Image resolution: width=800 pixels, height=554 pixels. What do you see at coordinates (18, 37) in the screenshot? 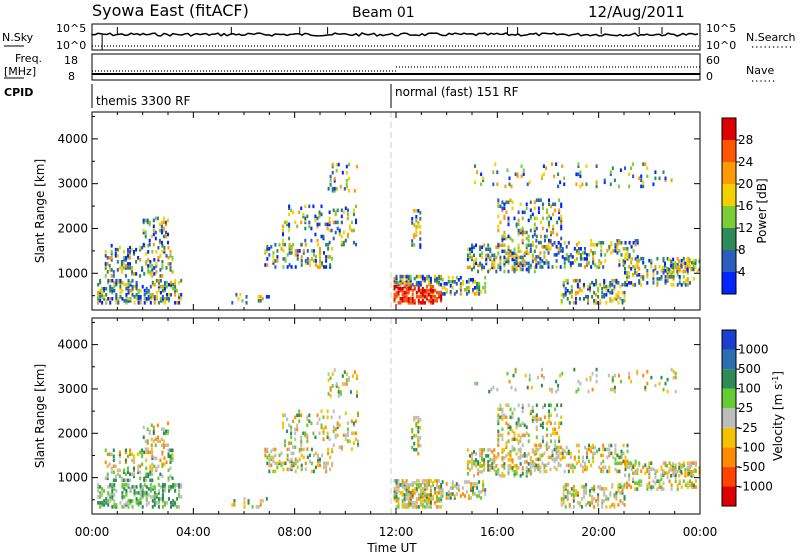
I see `nsky-label: N.Sky` at bounding box center [18, 37].